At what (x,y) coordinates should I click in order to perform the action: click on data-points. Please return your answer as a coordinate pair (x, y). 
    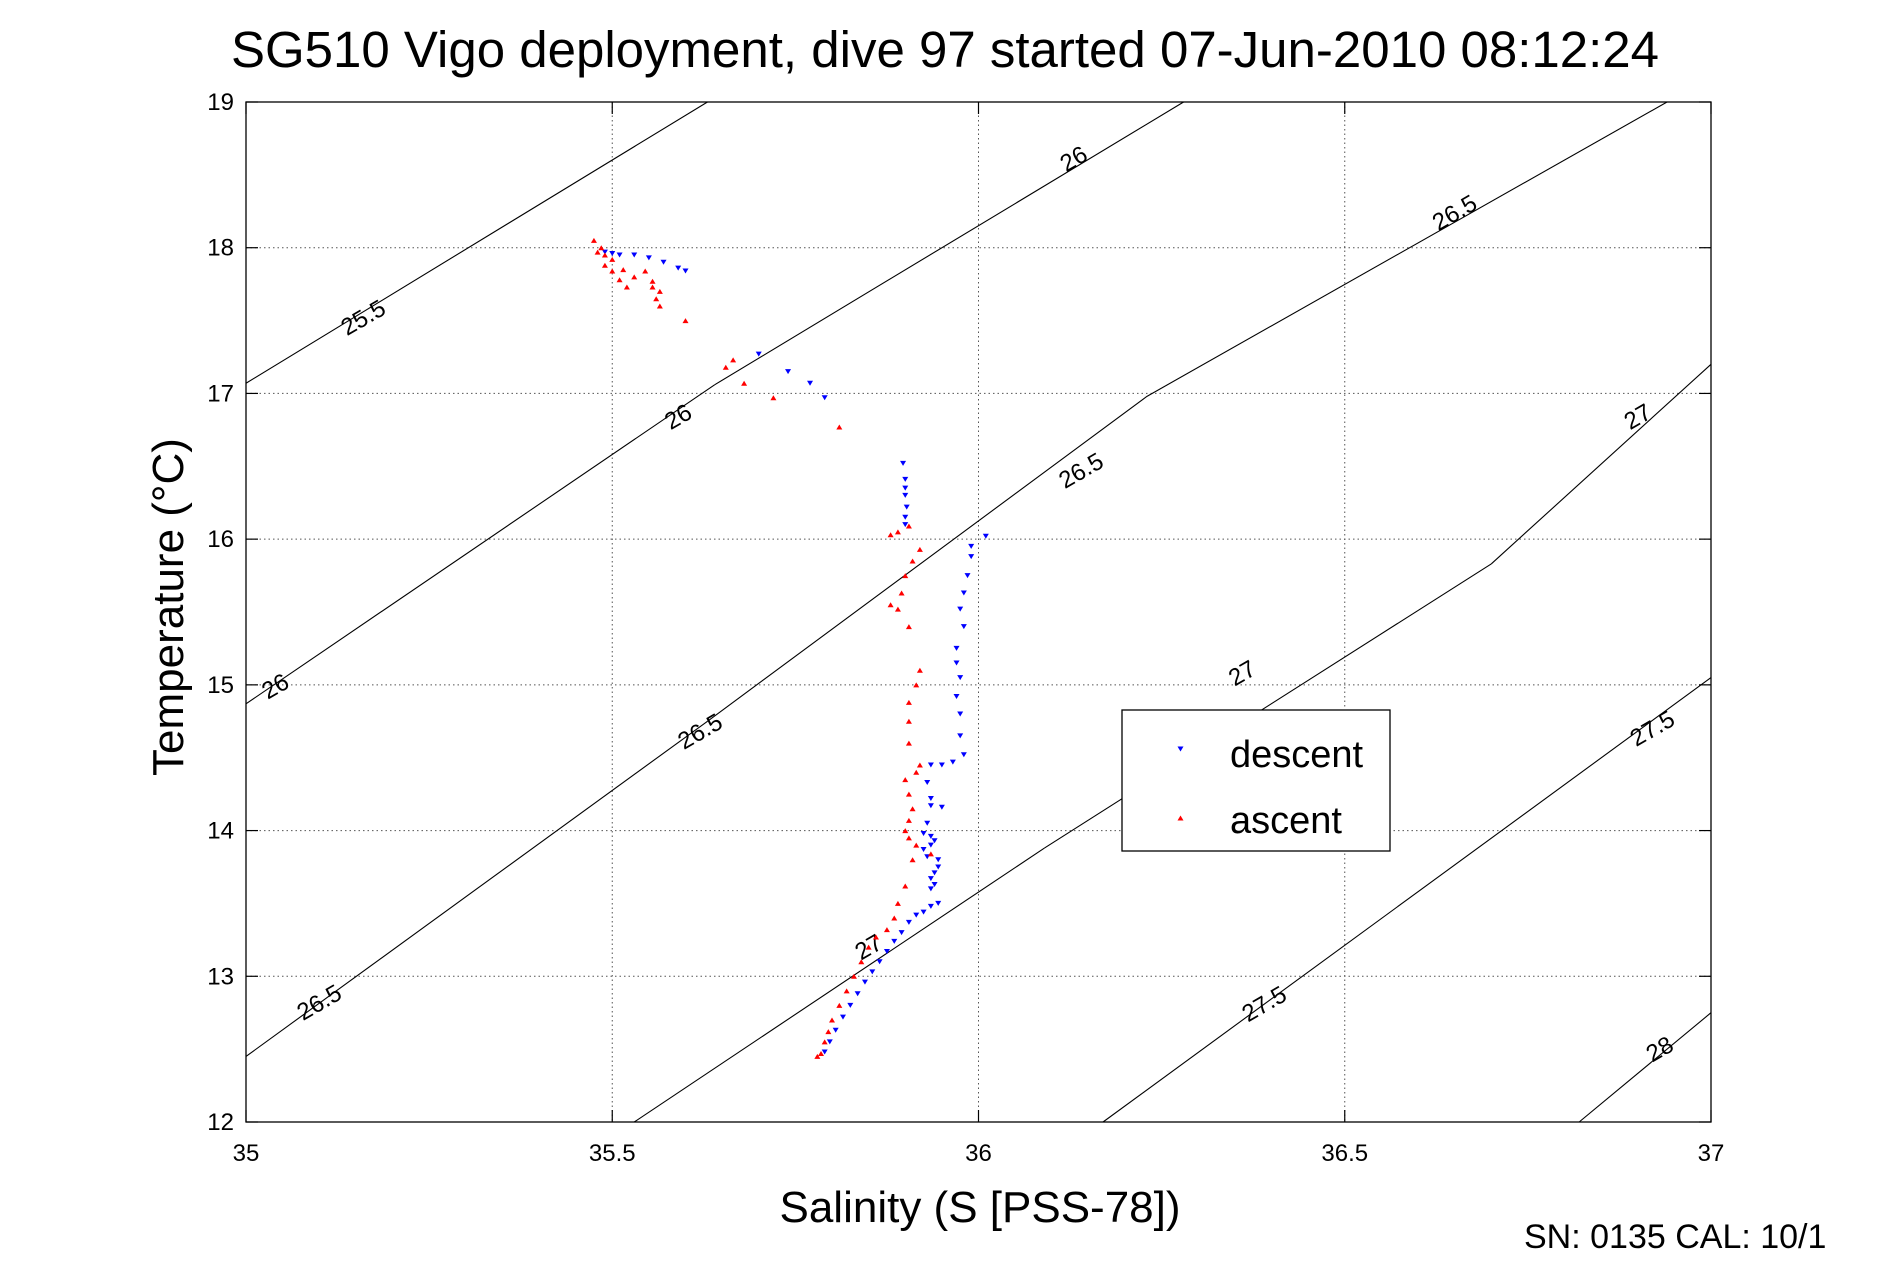
    Looking at the image, I should click on (789, 648).